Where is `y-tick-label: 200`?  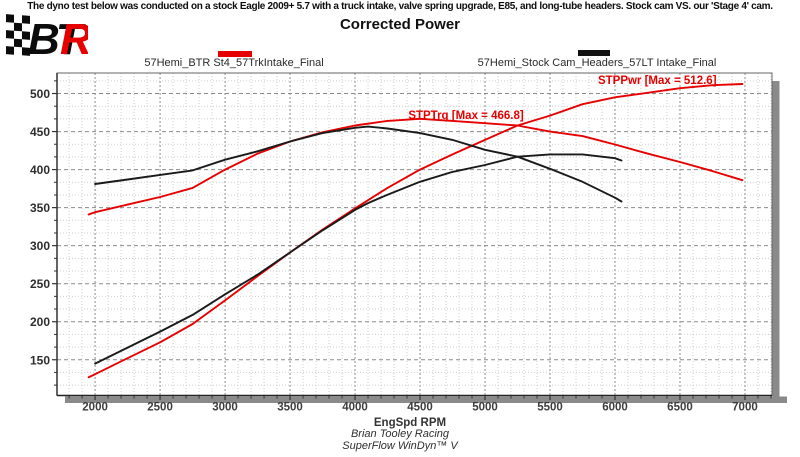
y-tick-label: 200 is located at coordinates (40, 322).